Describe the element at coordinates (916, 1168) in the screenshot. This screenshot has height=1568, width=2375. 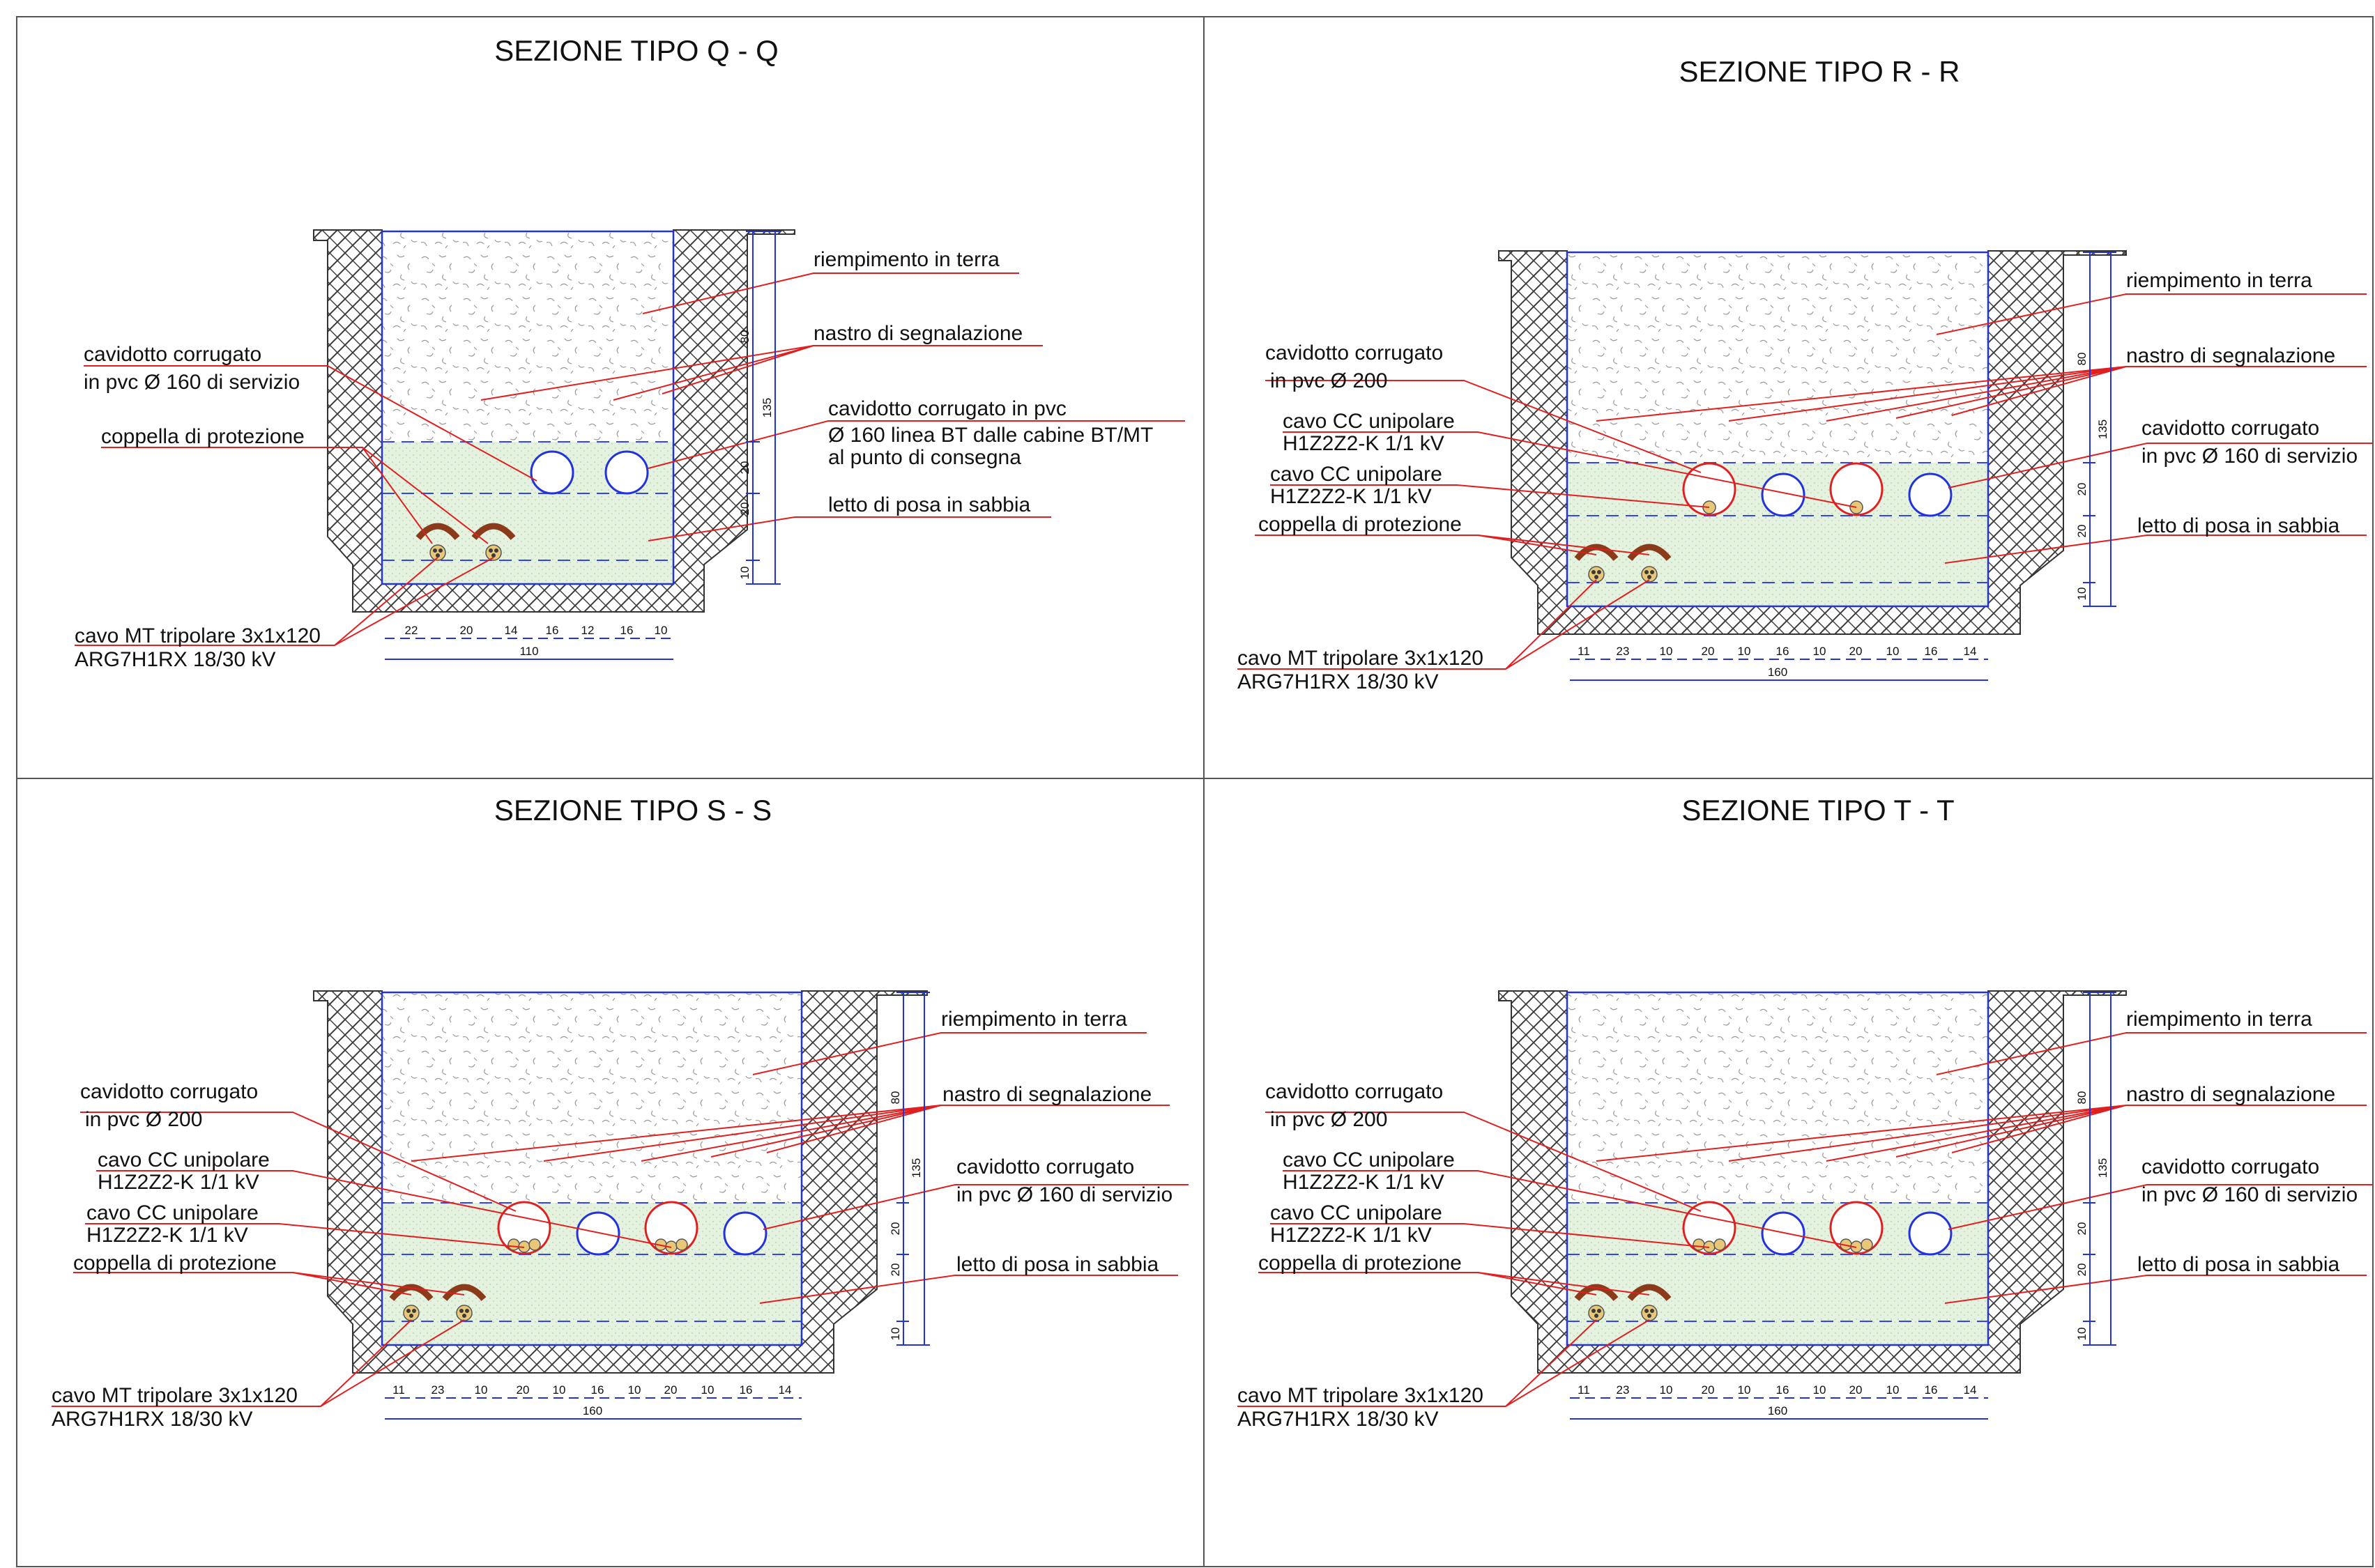
I see `vdim-total: 135` at that location.